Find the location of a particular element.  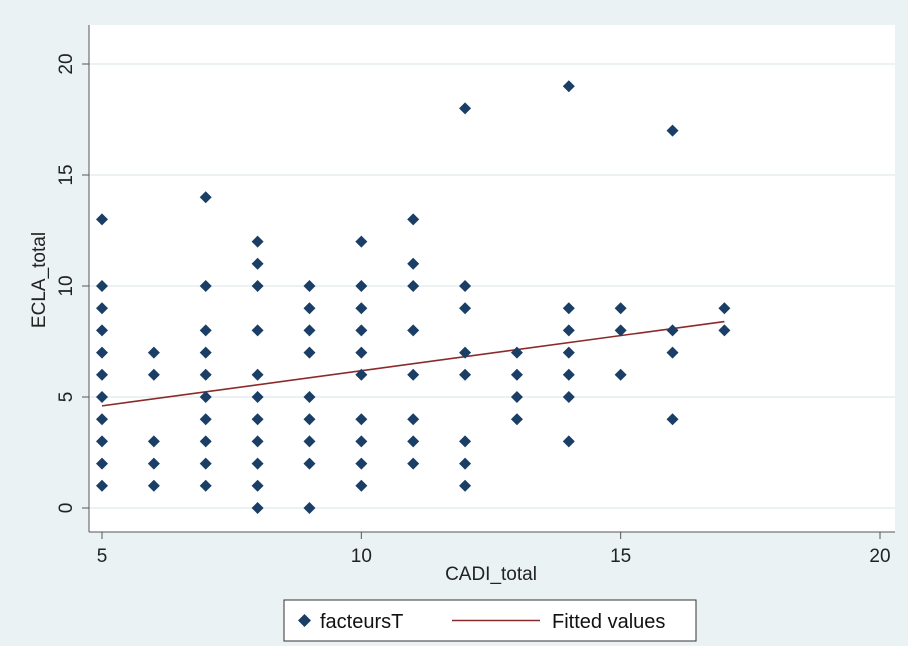

x-tick-label: 20 is located at coordinates (879, 556).